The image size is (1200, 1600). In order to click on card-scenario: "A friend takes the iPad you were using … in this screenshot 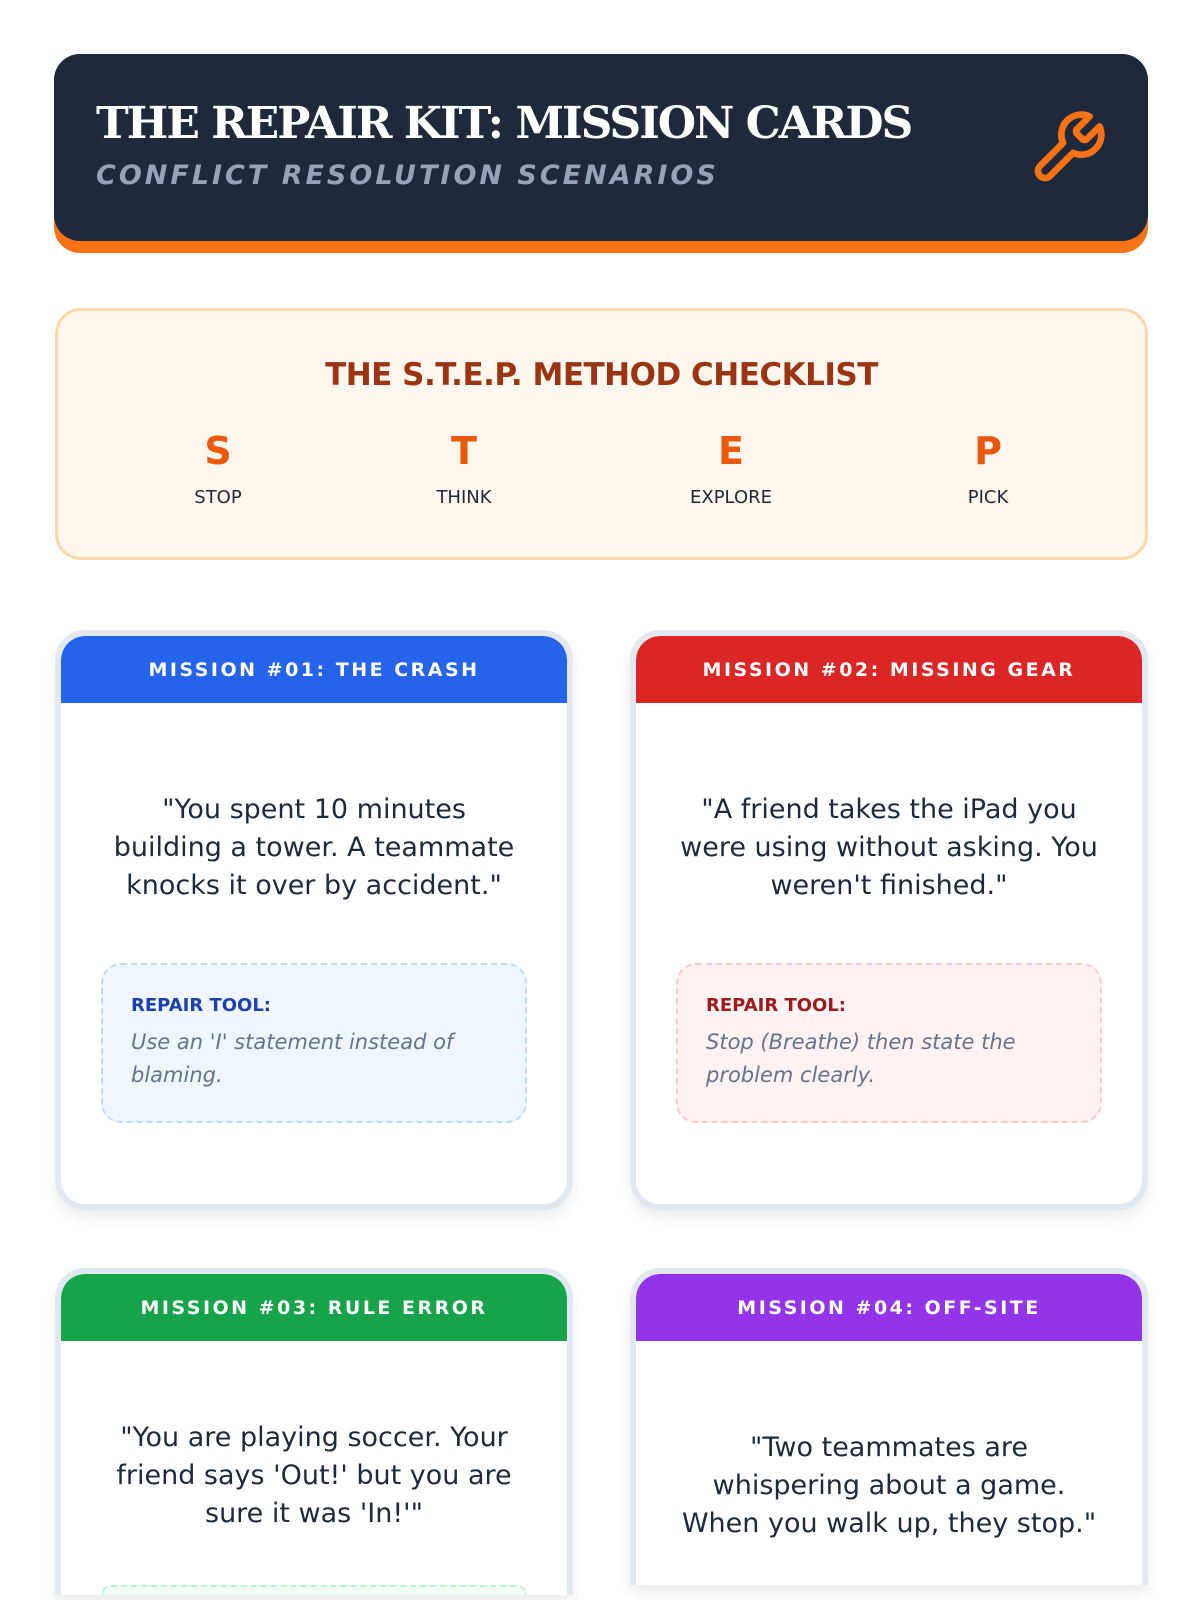, I will do `click(889, 847)`.